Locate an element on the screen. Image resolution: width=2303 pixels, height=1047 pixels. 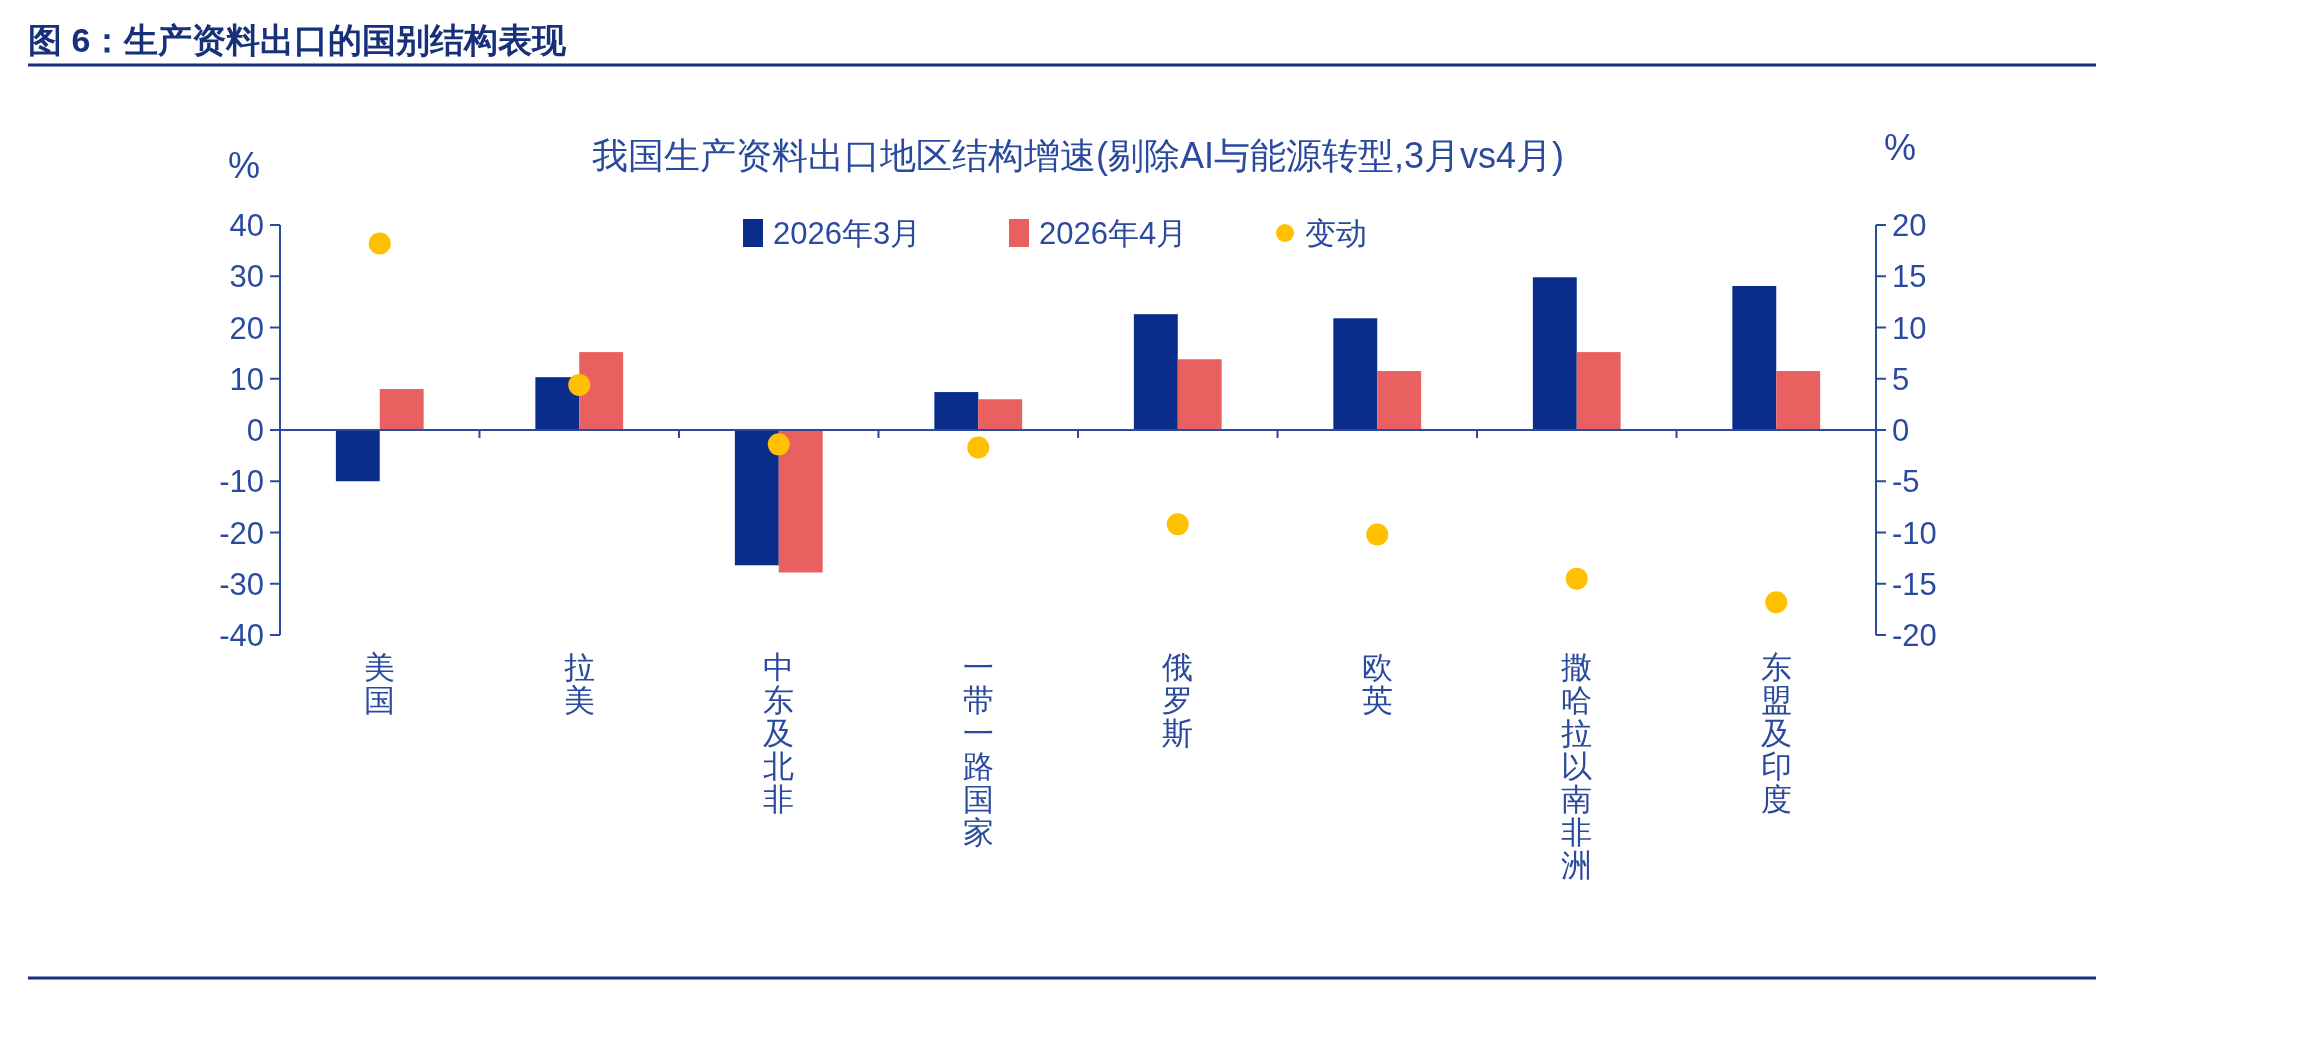
x-tick-label: 欧英 is located at coordinates (1377, 684).